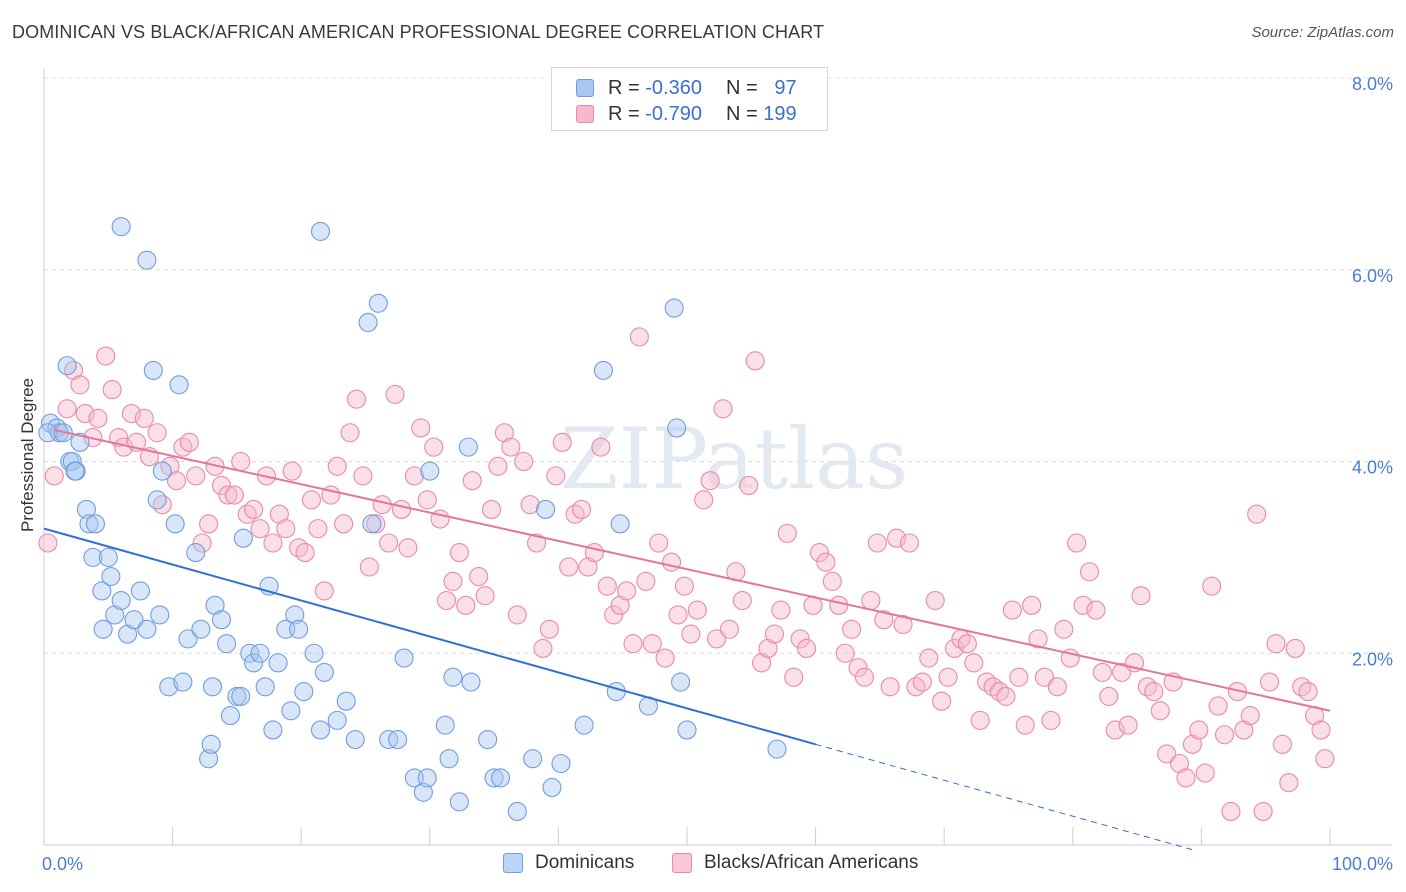  Describe the element at coordinates (62, 864) in the screenshot. I see `x-tick-label: 0.0%` at that location.